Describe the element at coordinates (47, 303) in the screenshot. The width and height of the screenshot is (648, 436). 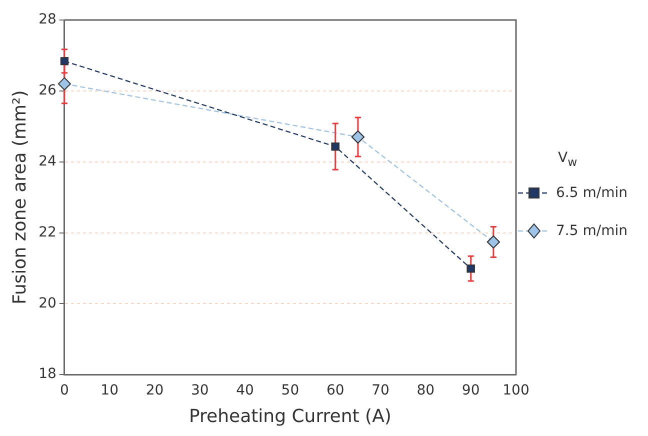
I see `y-tick-label: 20` at that location.